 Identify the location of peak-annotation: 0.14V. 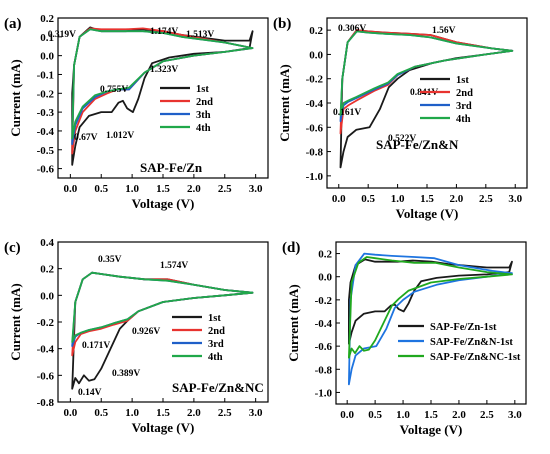
(90, 393).